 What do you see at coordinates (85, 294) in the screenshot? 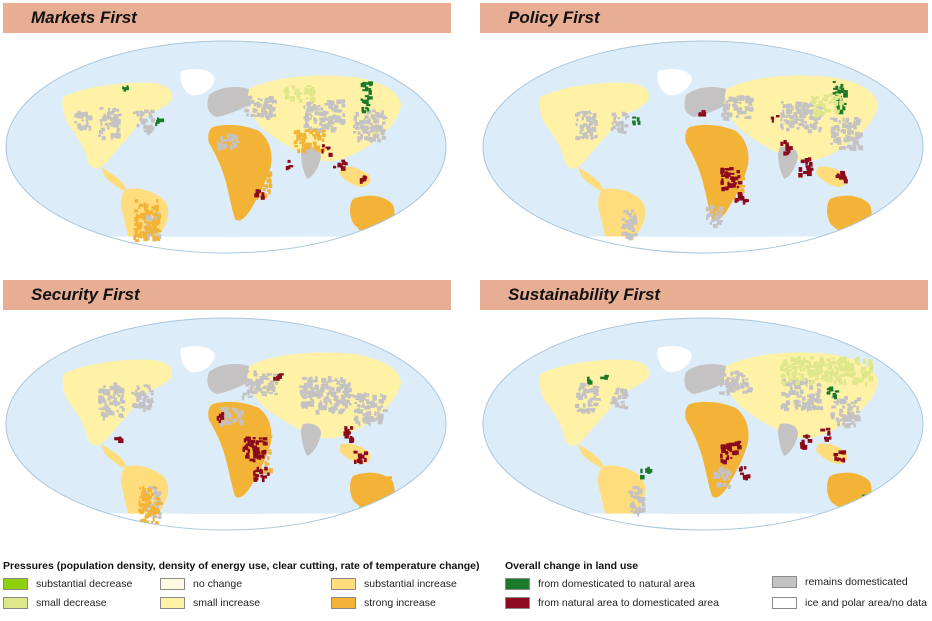
I see `panel-title: Security First` at bounding box center [85, 294].